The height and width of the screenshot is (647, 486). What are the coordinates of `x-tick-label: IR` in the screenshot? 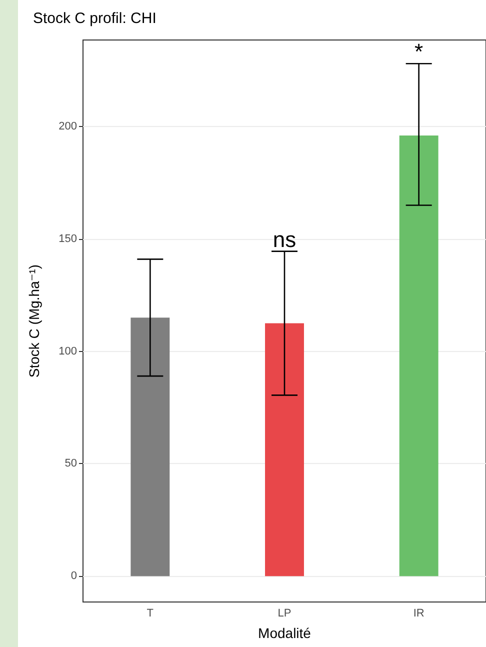 It's located at (418, 614).